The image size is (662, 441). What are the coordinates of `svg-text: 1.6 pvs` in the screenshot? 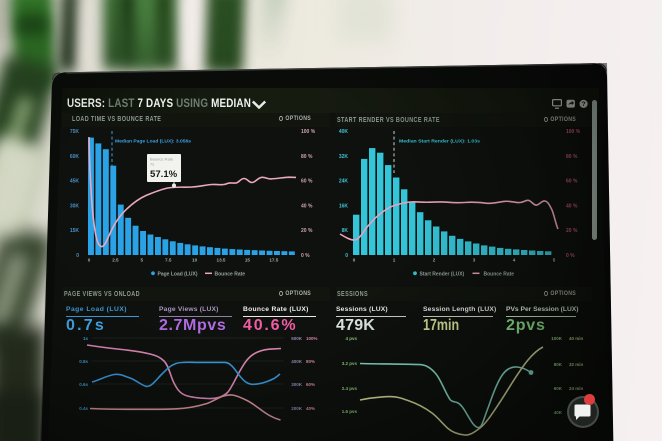 It's located at (350, 411).